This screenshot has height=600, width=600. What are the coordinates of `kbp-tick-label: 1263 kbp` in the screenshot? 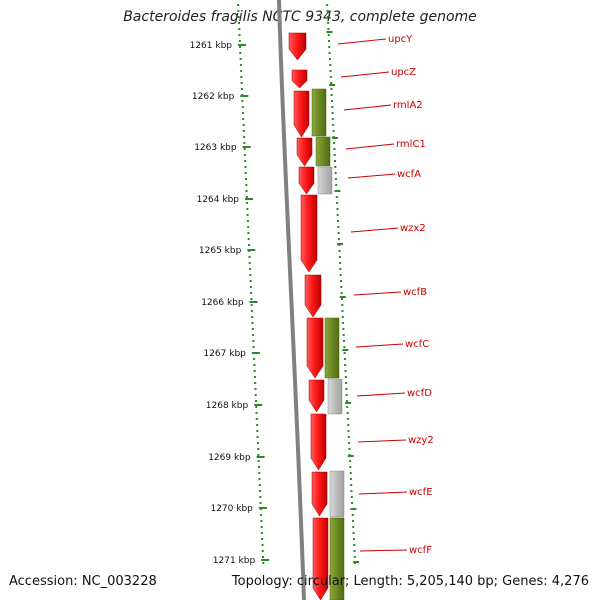 It's located at (215, 148).